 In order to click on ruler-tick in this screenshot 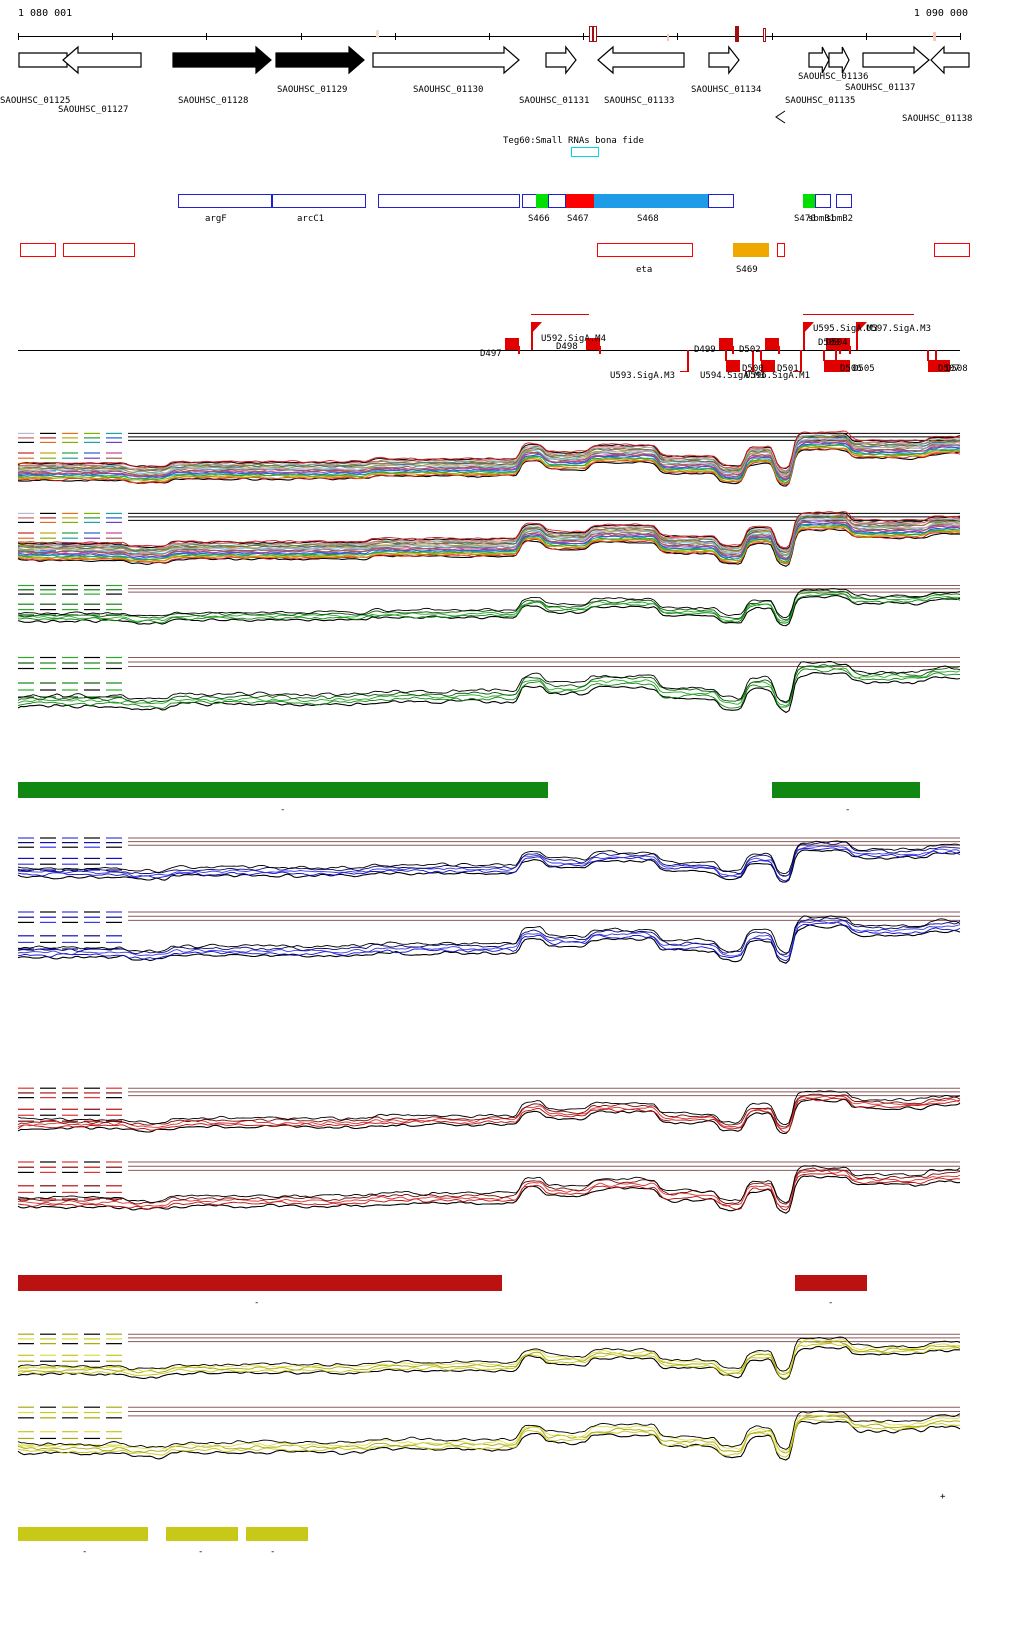, I will do `click(18, 36)`.